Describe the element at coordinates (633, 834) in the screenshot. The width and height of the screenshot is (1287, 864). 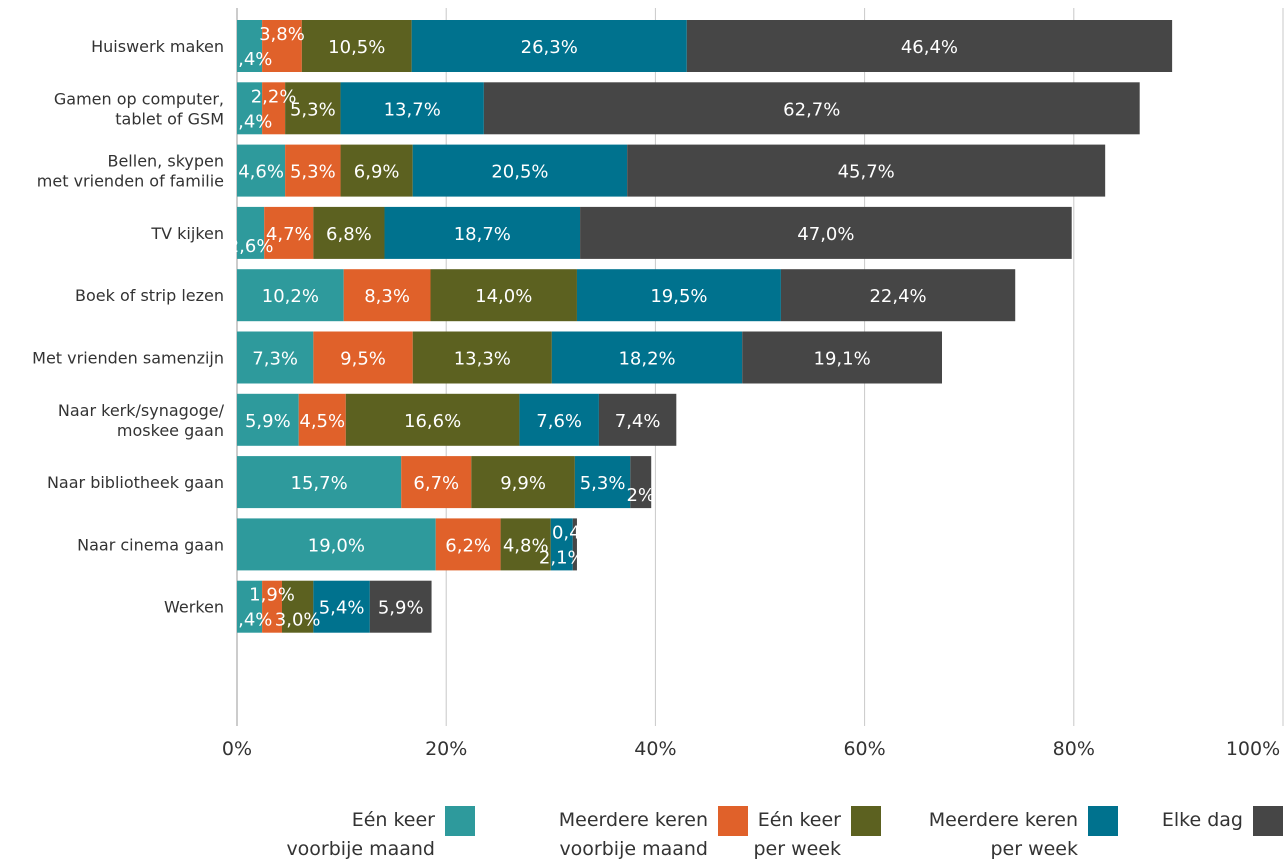
I see `legend-label: Meerdere keren voorbije maand` at that location.